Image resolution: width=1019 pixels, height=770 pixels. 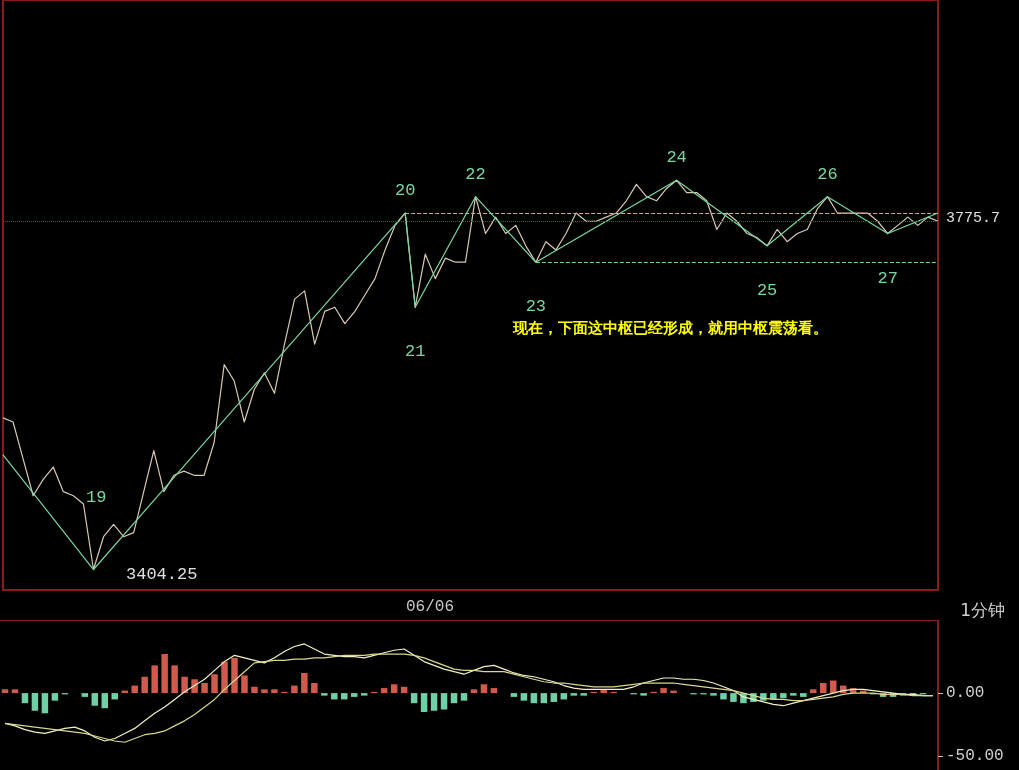 I want to click on text: 06/06, so click(x=430, y=607).